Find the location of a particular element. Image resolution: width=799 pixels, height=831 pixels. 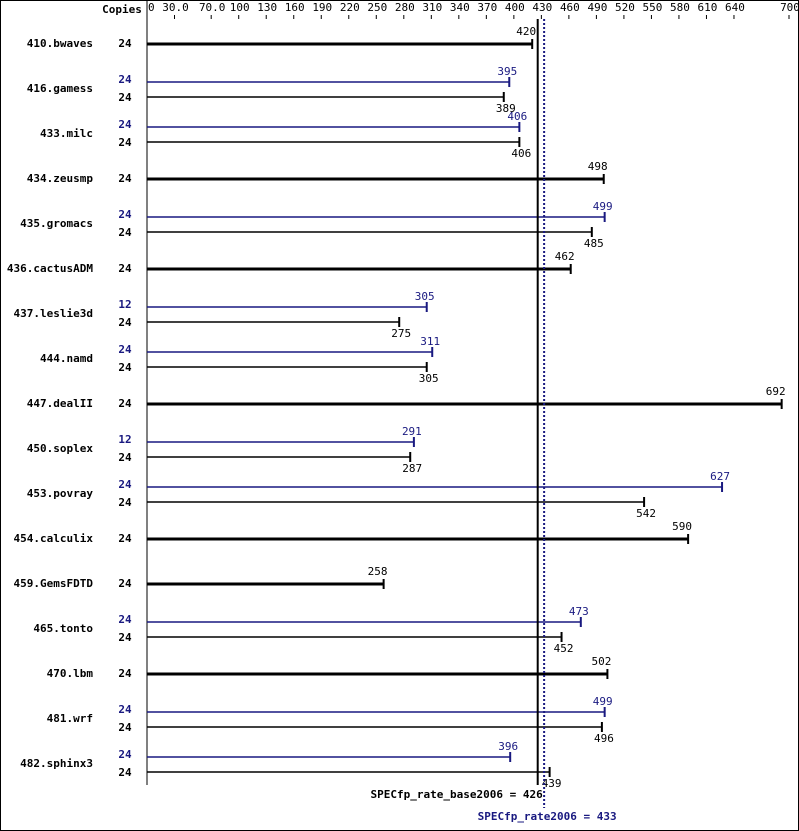

x-tick-label: 340 is located at coordinates (460, 7).